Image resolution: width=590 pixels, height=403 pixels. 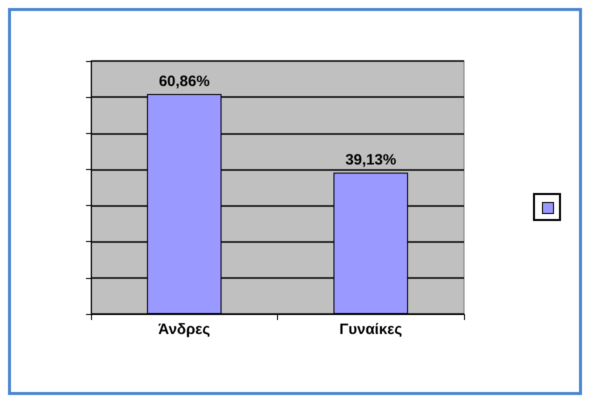 What do you see at coordinates (184, 81) in the screenshot?
I see `data-label: 60,86%` at bounding box center [184, 81].